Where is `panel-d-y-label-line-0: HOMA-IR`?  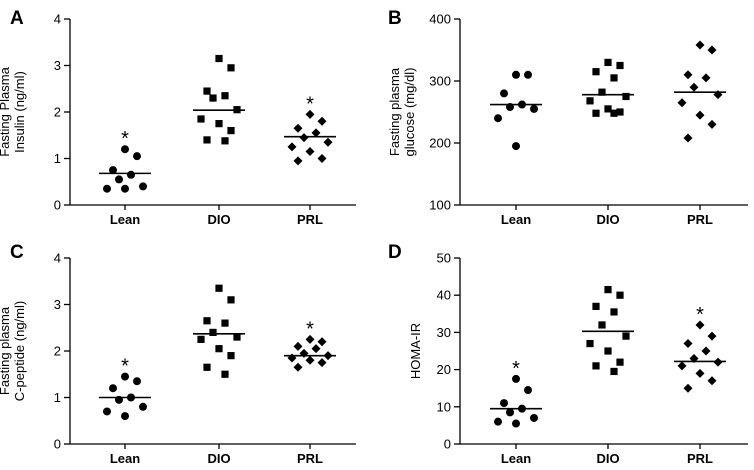
panel-d-y-label-line-0: HOMA-IR is located at coordinates (415, 351).